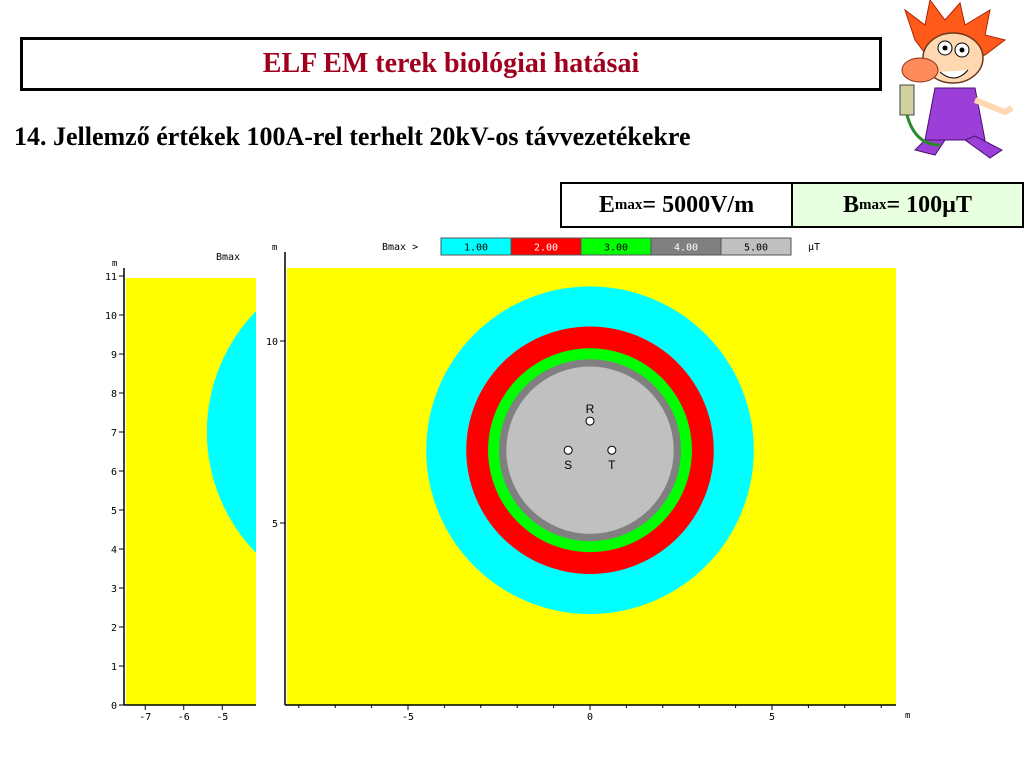  I want to click on legend-swatch-5.00, so click(756, 246).